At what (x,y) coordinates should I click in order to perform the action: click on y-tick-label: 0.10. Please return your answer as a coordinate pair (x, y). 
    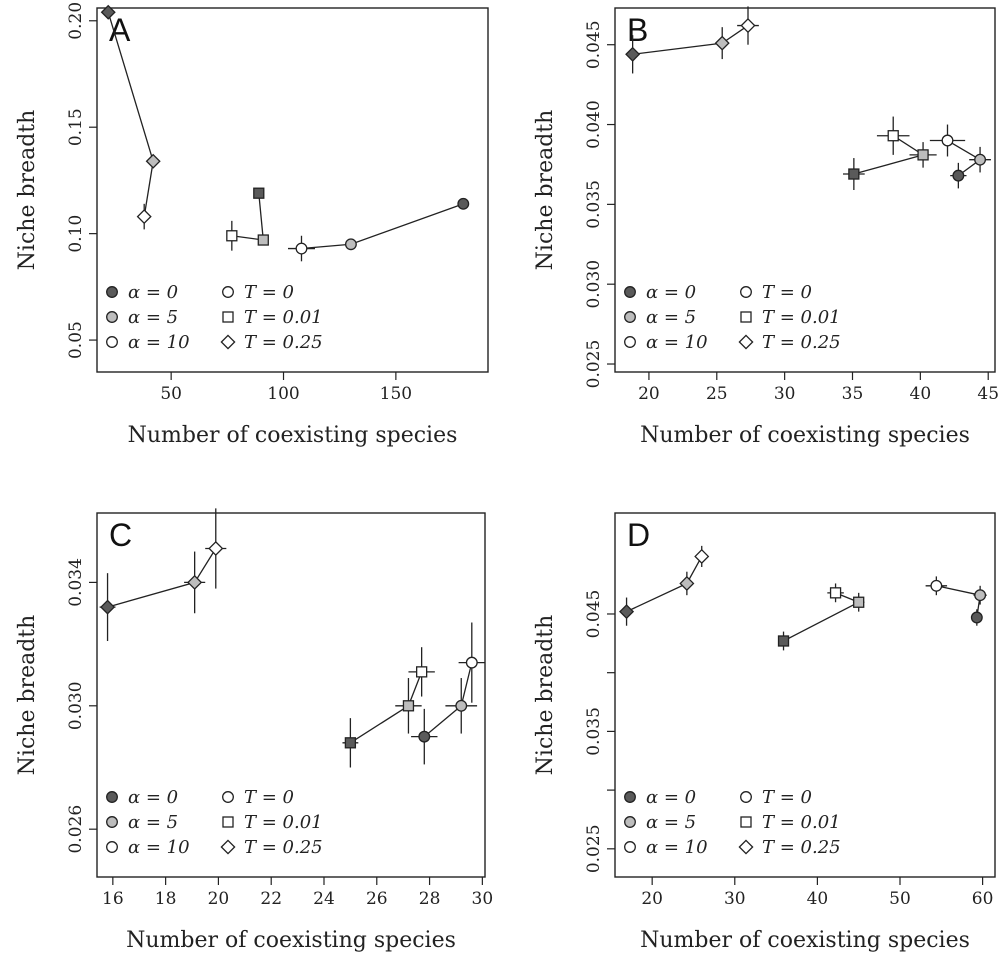
    Looking at the image, I should click on (76, 234).